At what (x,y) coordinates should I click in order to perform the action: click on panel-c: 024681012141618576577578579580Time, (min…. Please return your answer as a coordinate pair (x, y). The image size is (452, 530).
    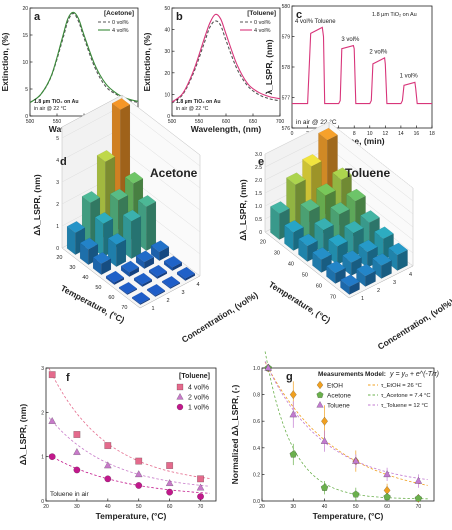
    Looking at the image, I should click on (349, 75).